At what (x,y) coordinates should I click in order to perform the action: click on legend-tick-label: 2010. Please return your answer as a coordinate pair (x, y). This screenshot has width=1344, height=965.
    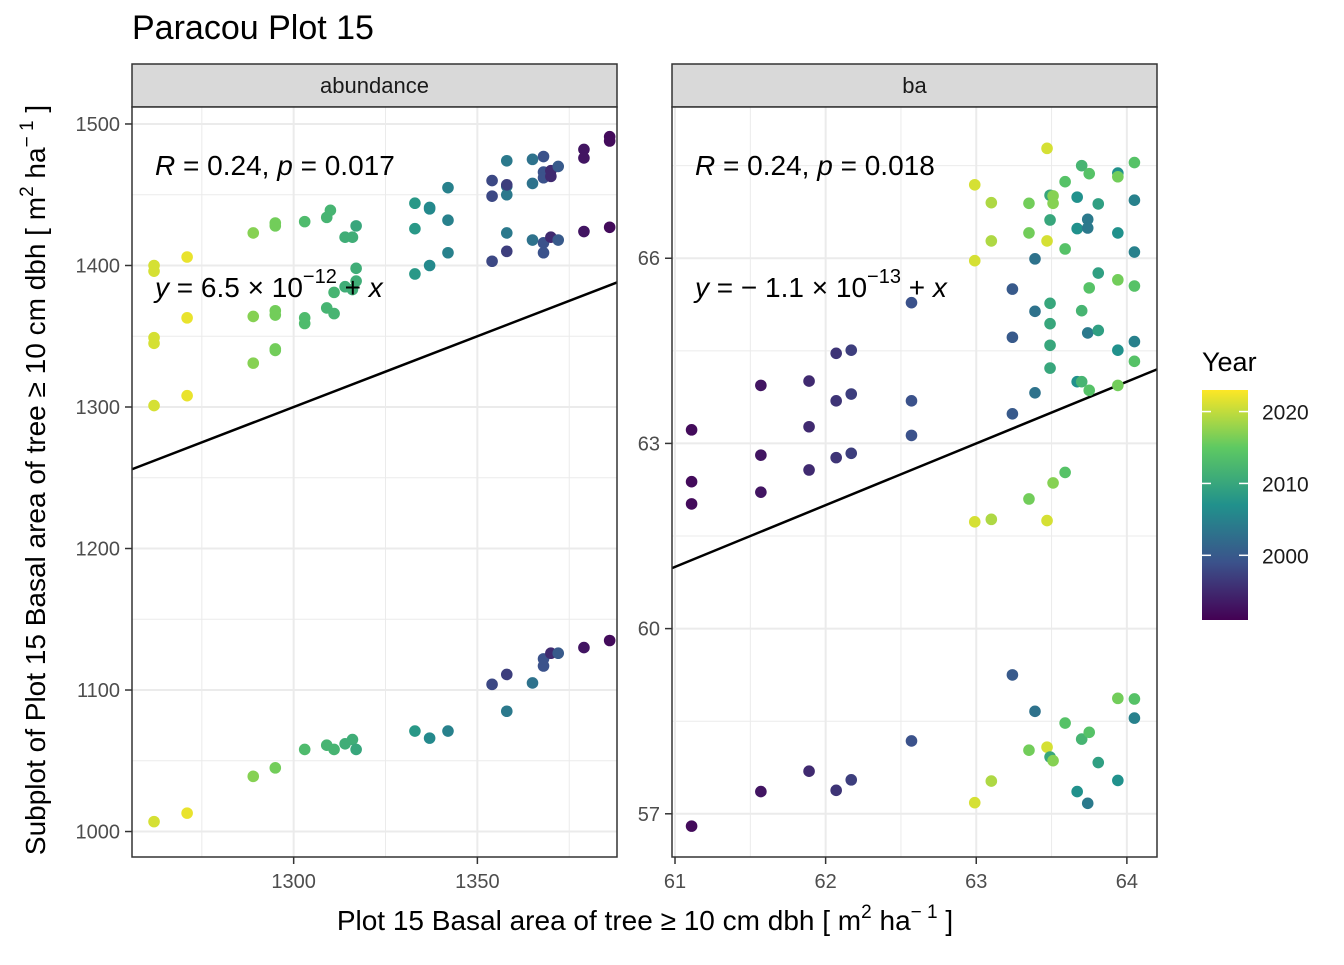
    Looking at the image, I should click on (1285, 484).